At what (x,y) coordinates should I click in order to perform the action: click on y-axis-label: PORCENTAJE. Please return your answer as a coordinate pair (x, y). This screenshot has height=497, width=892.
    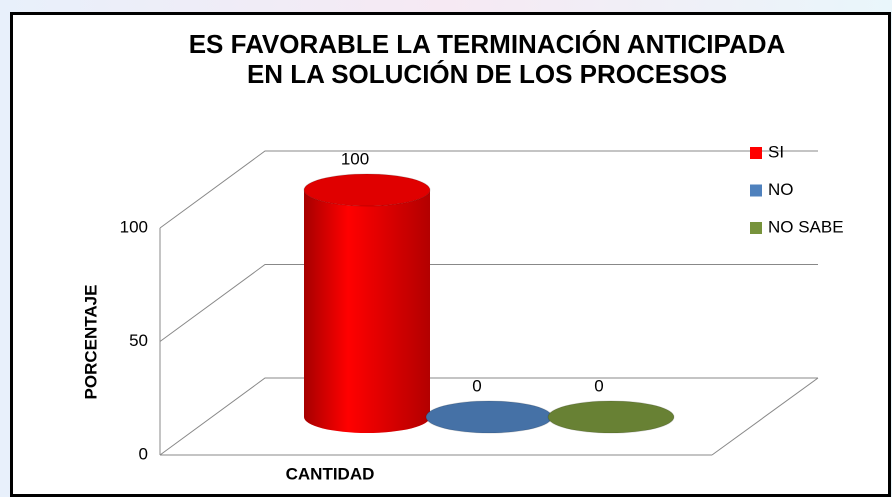
    Looking at the image, I should click on (90, 342).